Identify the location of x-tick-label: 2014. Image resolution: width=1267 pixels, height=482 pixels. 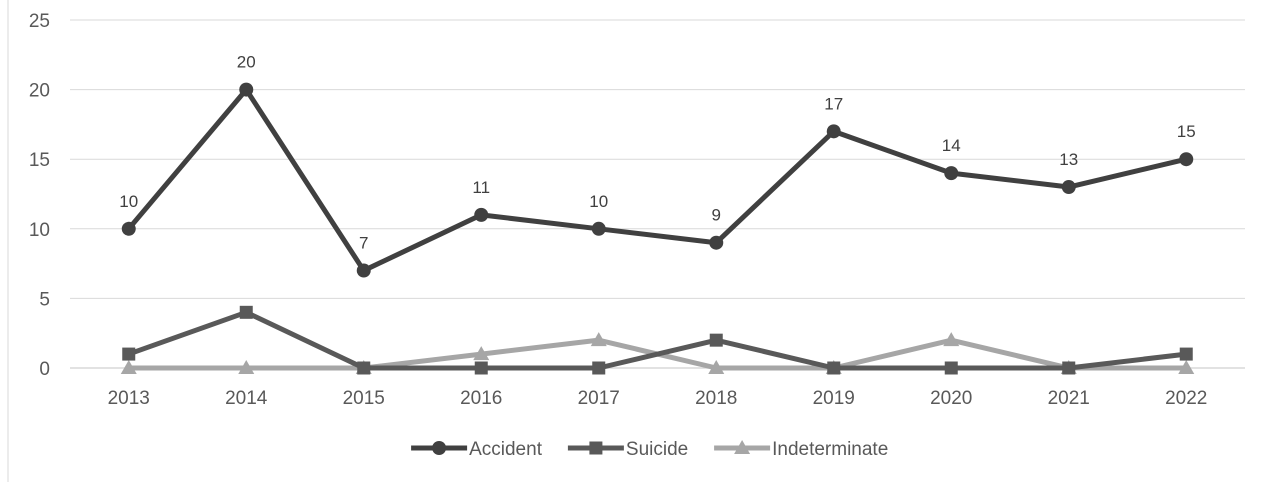
(246, 398).